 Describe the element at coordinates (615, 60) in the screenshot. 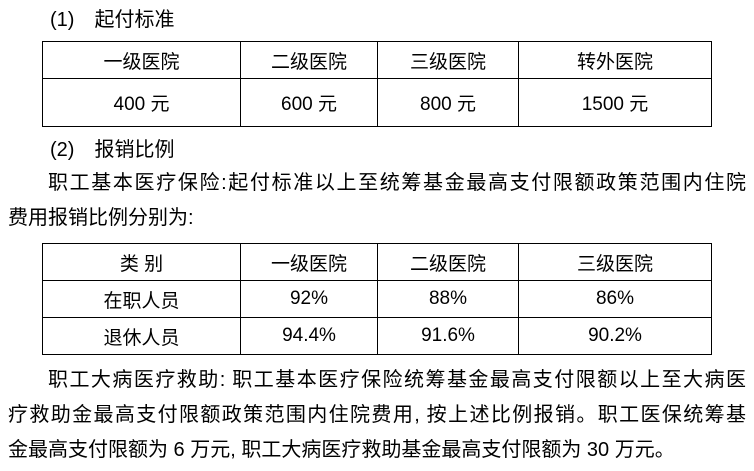

I see `deductible-header-hospital-transfer: 转外医院` at that location.